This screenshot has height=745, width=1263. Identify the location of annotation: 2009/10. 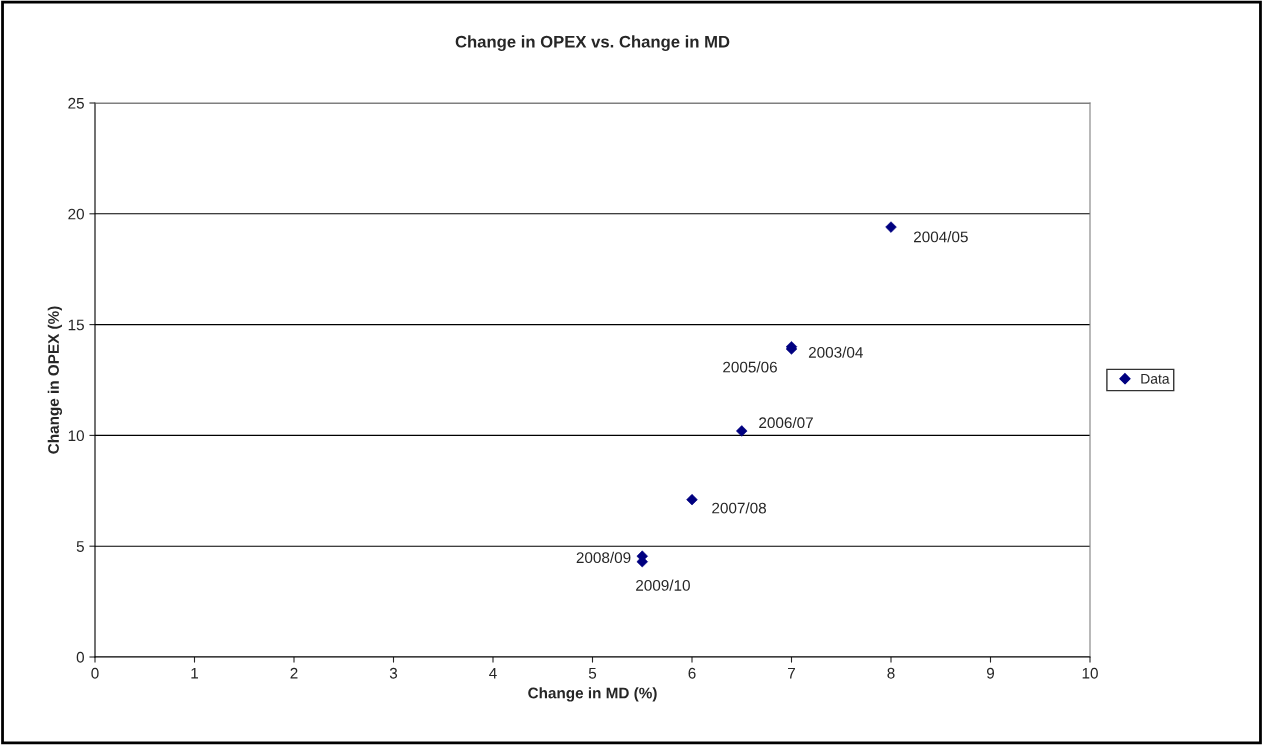
(663, 585).